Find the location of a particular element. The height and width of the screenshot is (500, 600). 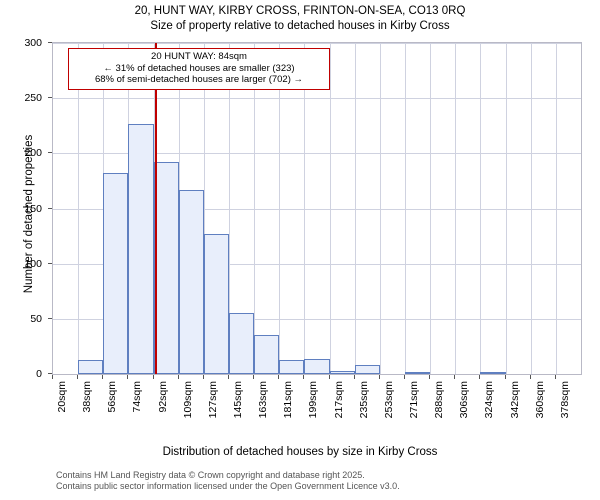

x-tick-label: 74sqm is located at coordinates (137, 397).